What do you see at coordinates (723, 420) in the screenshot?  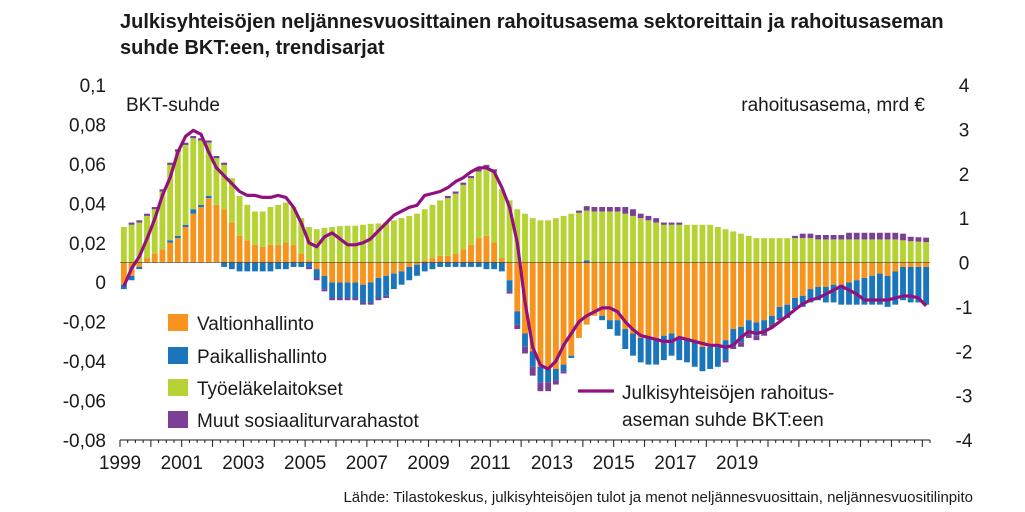 I see `line-legend-text-2: aseman suhde BKT:een` at bounding box center [723, 420].